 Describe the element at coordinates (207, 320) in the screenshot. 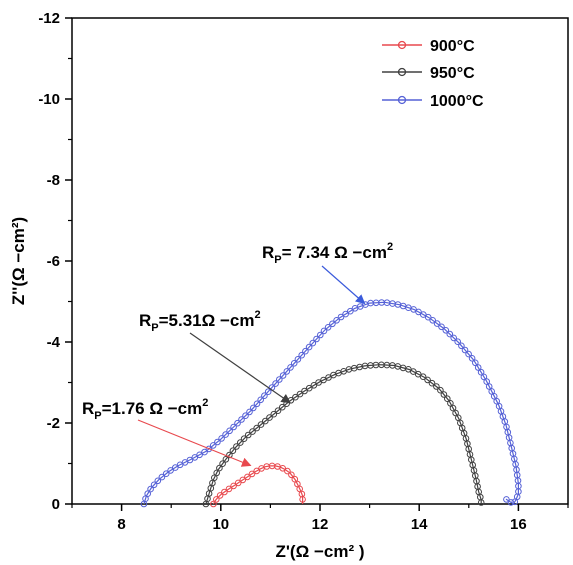

I see `annotation-text-950: =5.31Ω −cm` at that location.